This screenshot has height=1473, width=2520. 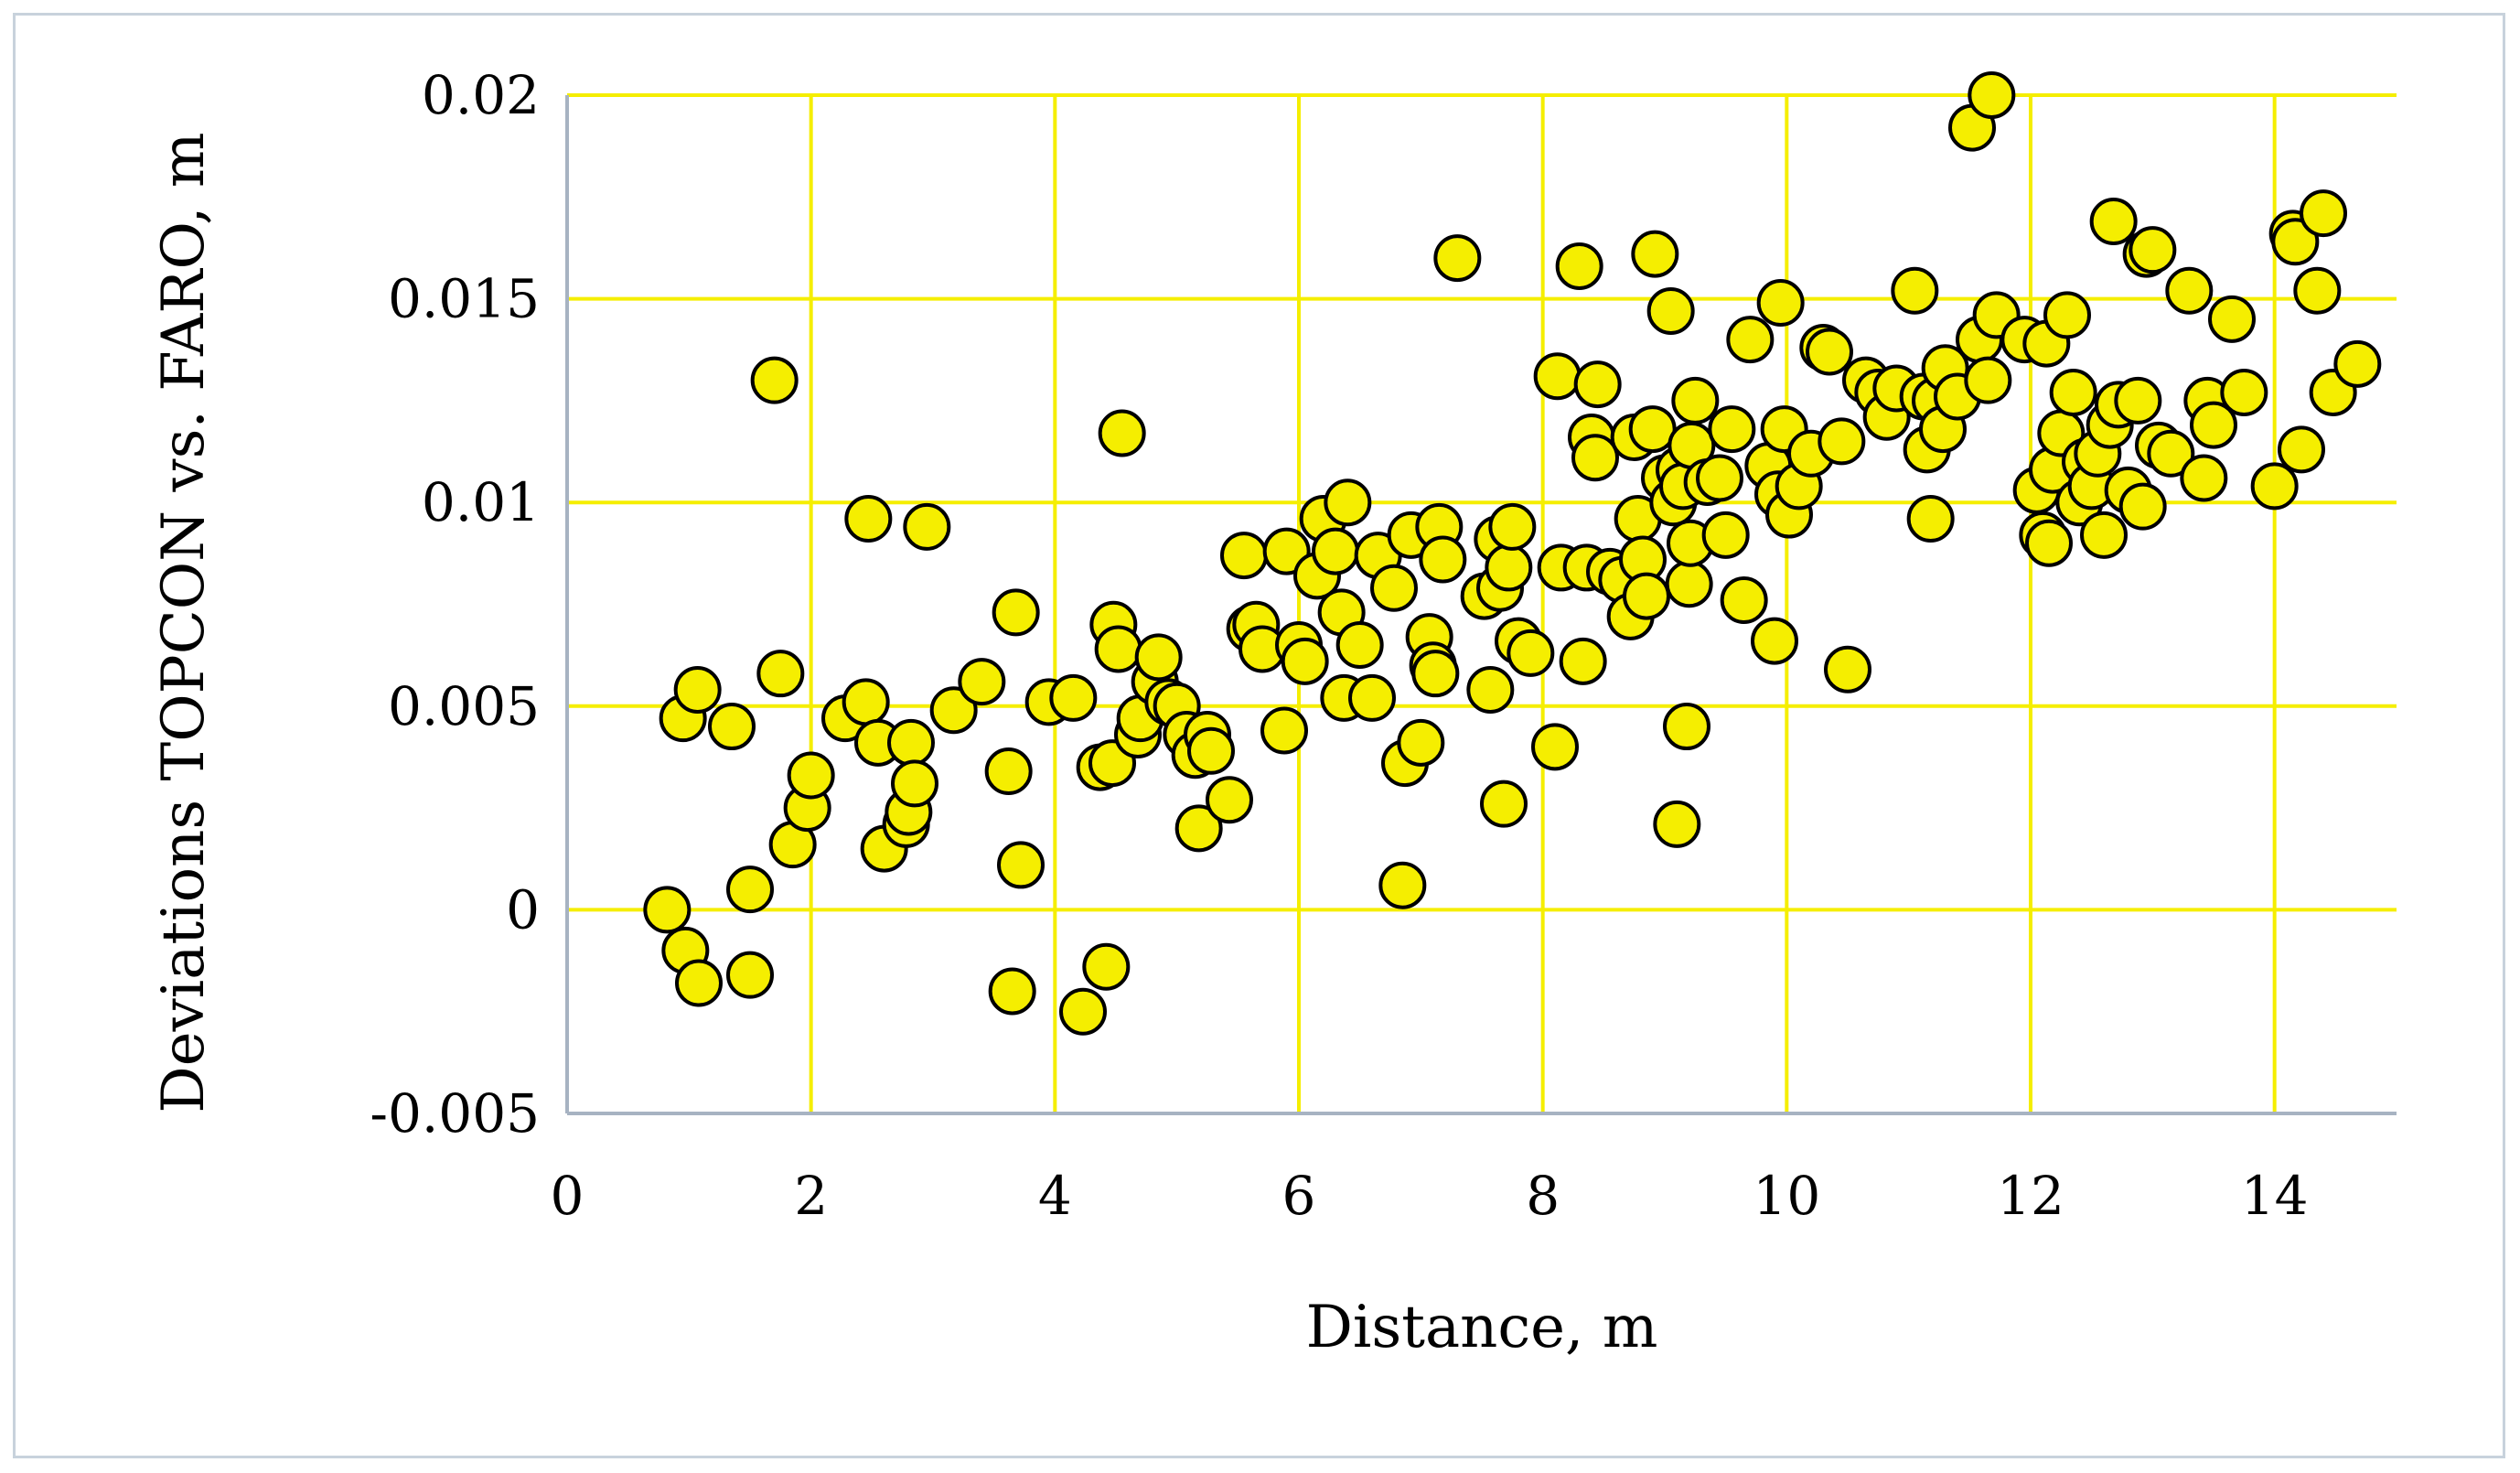 I want to click on x-axis-title: Distance, m, so click(x=1482, y=1328).